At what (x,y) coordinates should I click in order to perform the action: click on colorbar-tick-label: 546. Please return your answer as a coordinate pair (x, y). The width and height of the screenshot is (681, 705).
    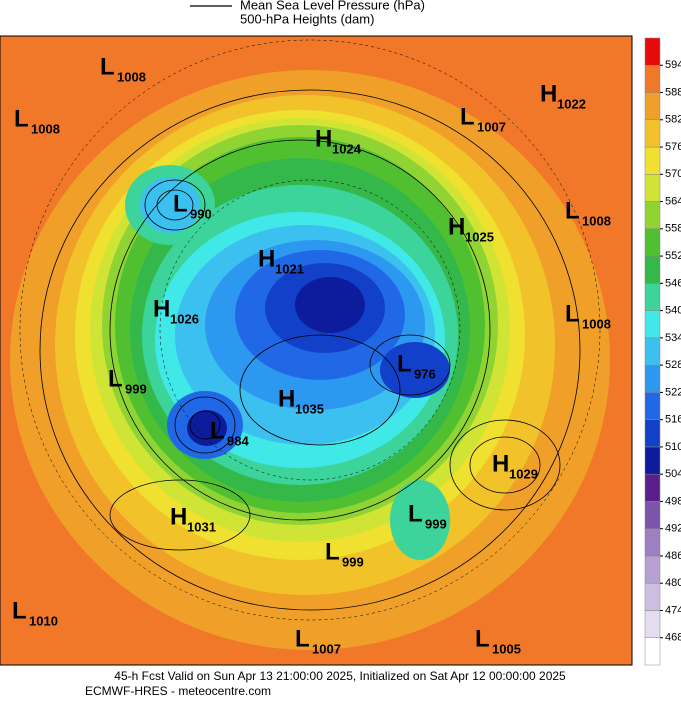
    Looking at the image, I should click on (673, 283).